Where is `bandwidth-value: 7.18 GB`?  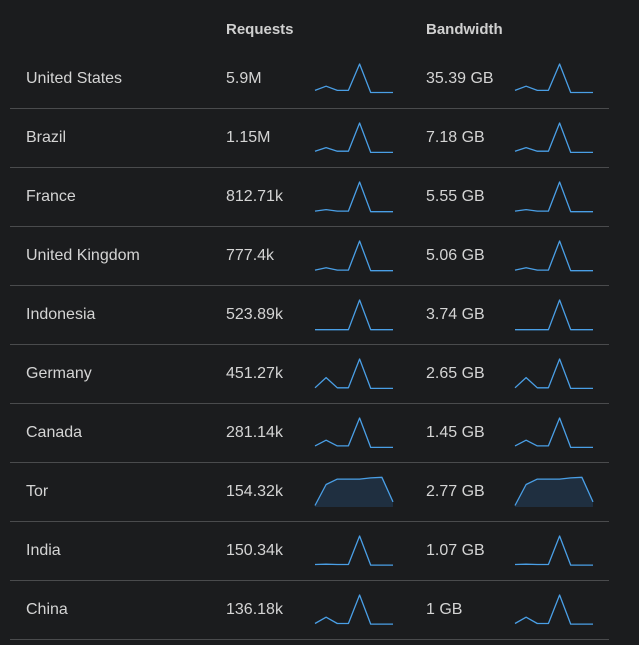 bandwidth-value: 7.18 GB is located at coordinates (455, 137).